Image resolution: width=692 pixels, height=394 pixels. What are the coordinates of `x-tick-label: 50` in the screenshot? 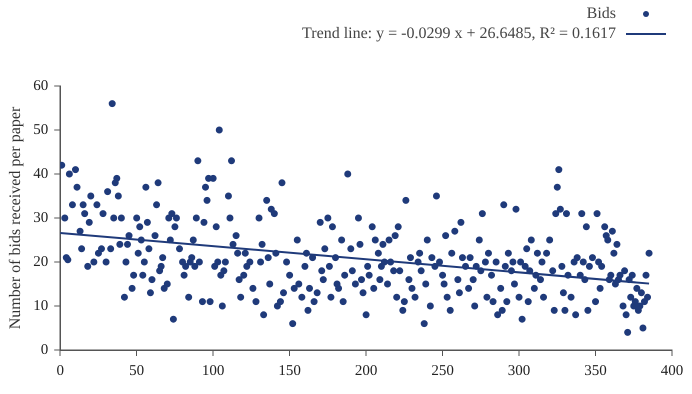 It's located at (136, 370).